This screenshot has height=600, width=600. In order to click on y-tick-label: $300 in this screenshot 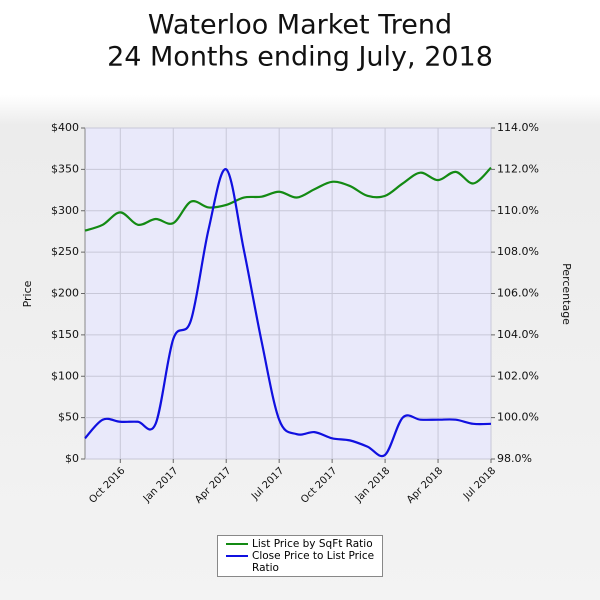, I will do `click(65, 210)`.